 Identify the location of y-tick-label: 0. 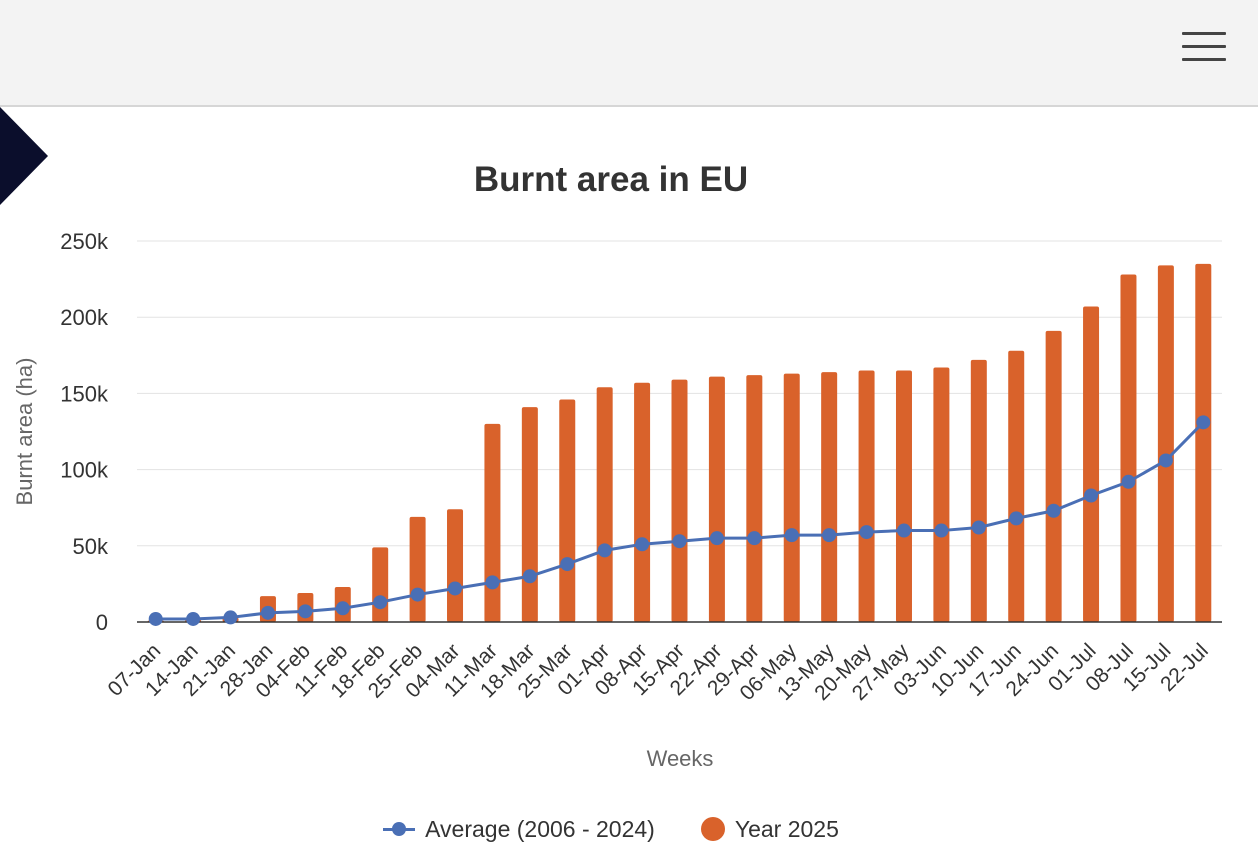
(102, 622).